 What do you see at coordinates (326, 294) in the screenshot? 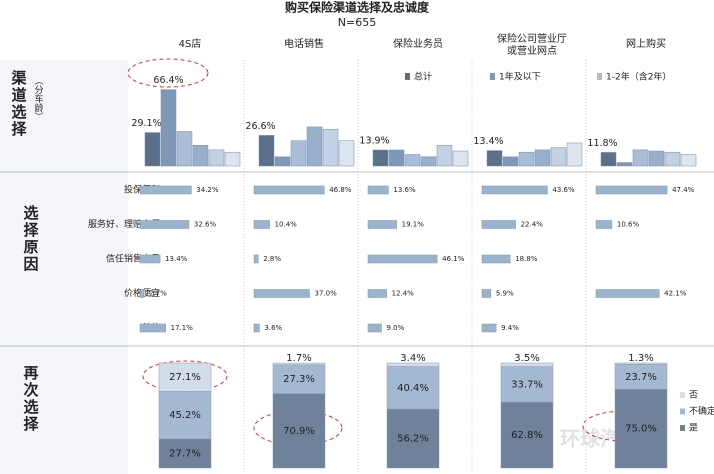
I see `value-label: 37.0%` at bounding box center [326, 294].